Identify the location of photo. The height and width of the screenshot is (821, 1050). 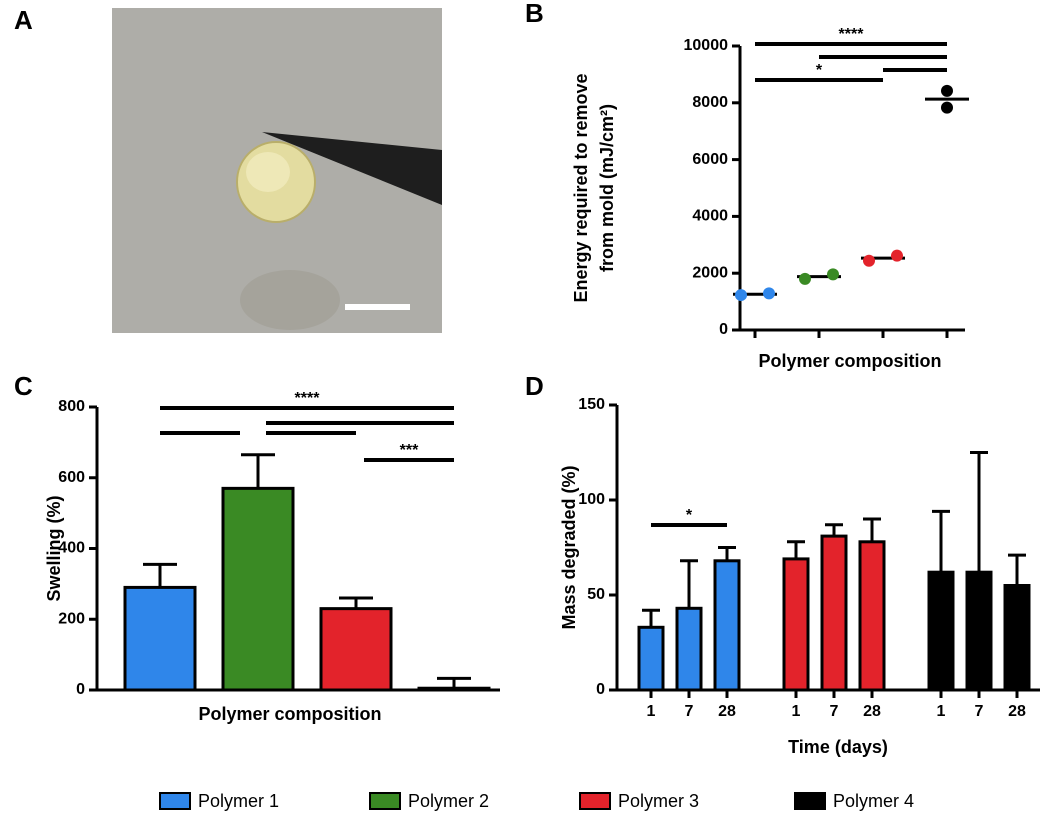
(277, 170).